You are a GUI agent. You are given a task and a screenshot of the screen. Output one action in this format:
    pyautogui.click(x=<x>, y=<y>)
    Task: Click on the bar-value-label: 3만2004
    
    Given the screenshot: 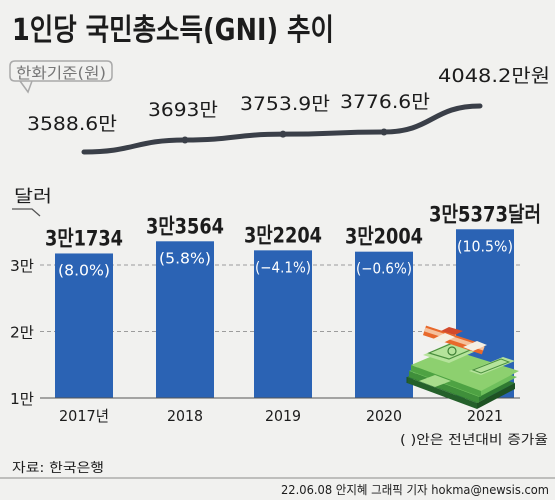 What is the action you would take?
    pyautogui.click(x=384, y=237)
    